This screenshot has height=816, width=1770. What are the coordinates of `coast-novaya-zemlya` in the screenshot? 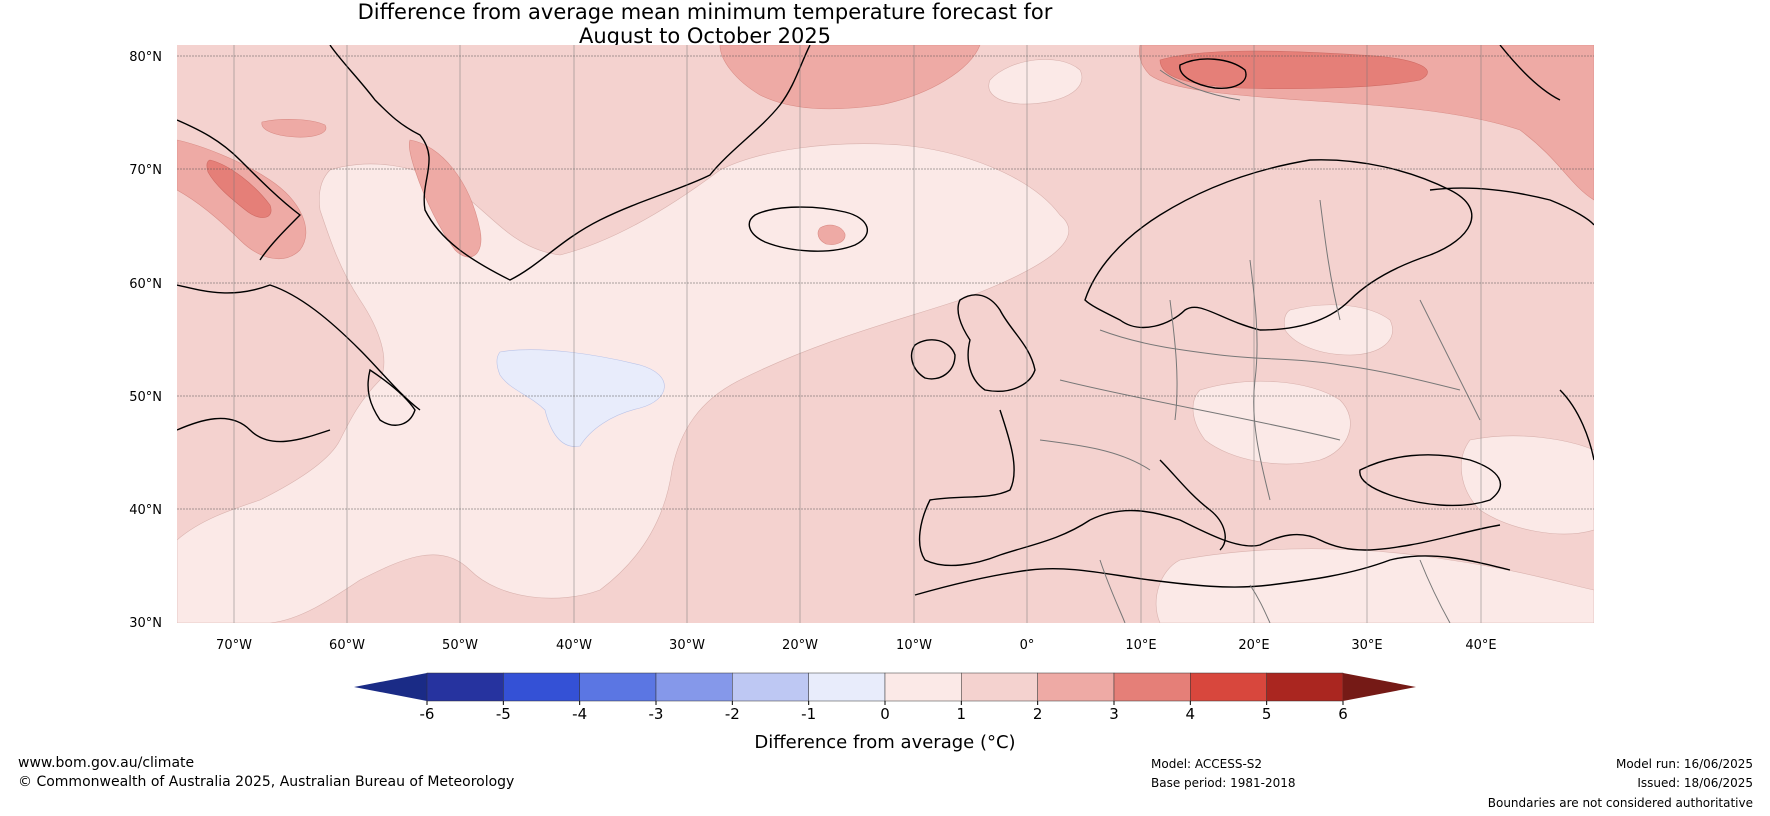 It's located at (1530, 73).